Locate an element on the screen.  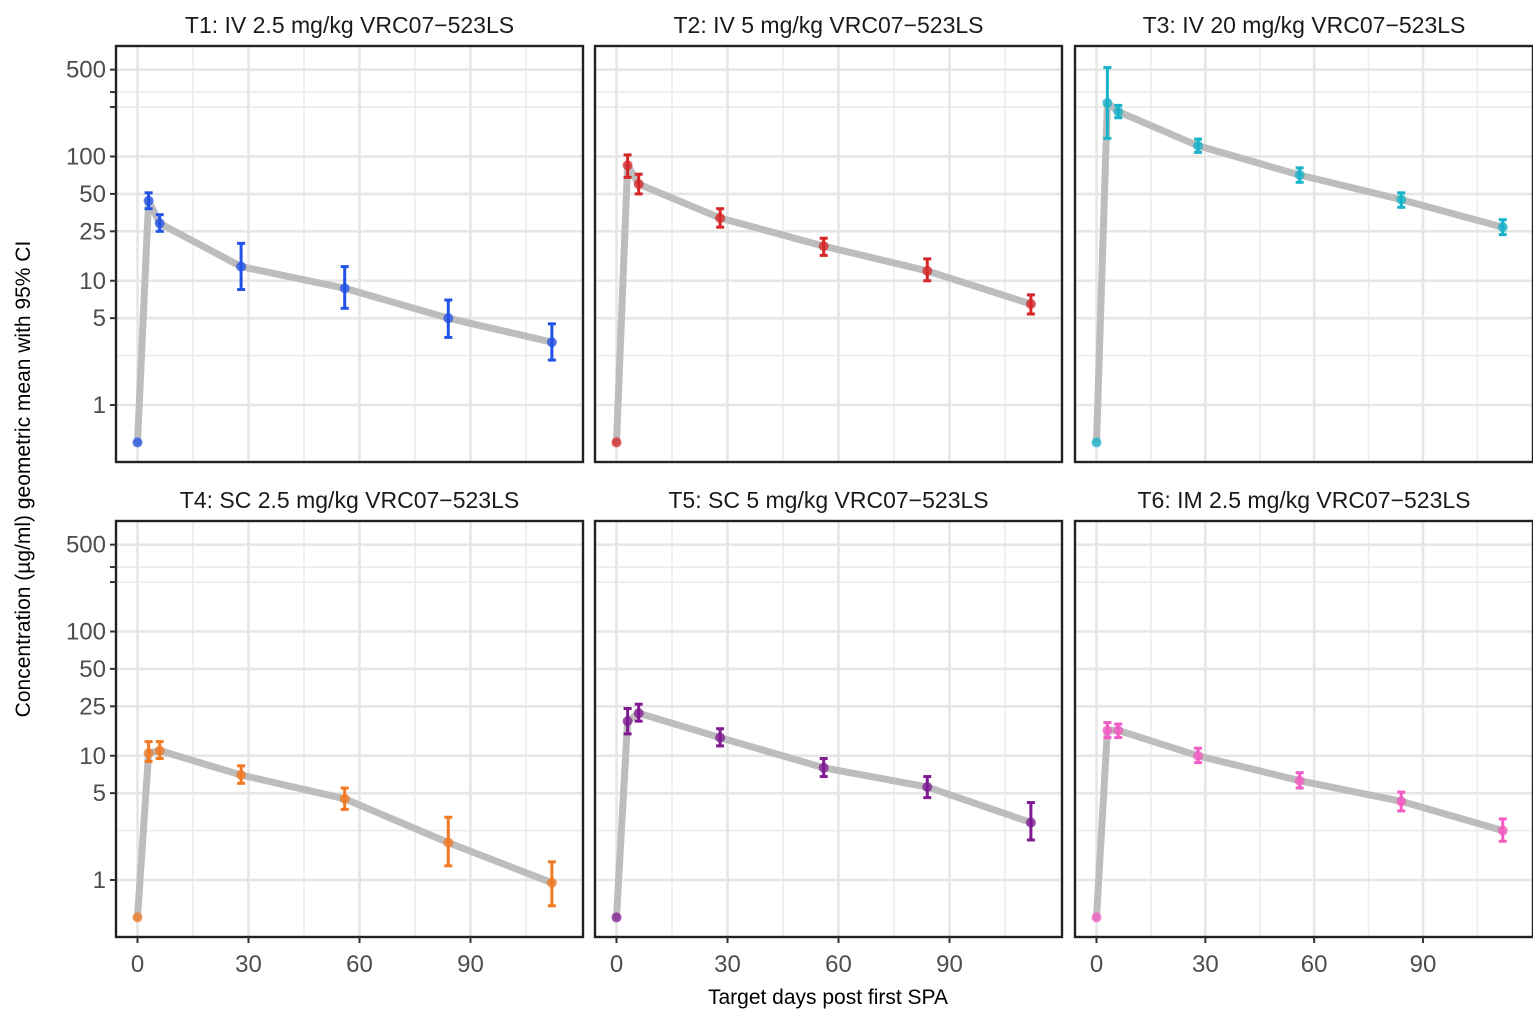
panel-title: T6: IM 2.5 mg/kg VRC07−523LS is located at coordinates (1303, 500).